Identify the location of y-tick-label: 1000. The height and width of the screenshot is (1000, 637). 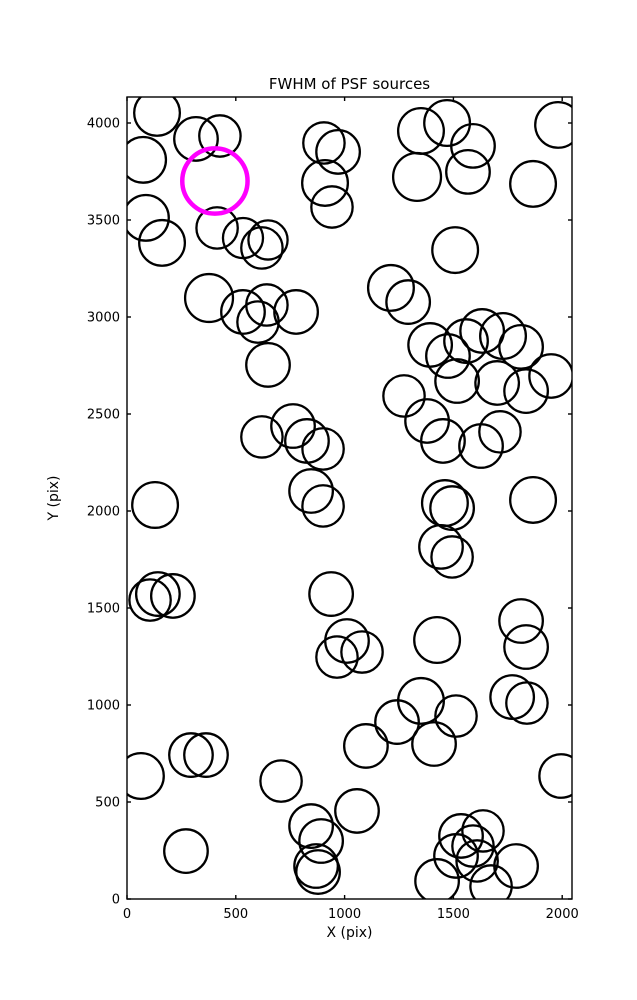
(103, 705).